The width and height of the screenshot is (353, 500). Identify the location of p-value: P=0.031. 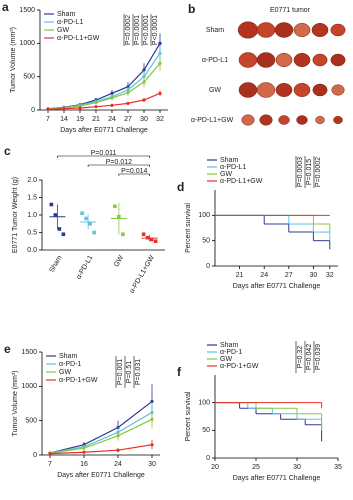
(138, 372).